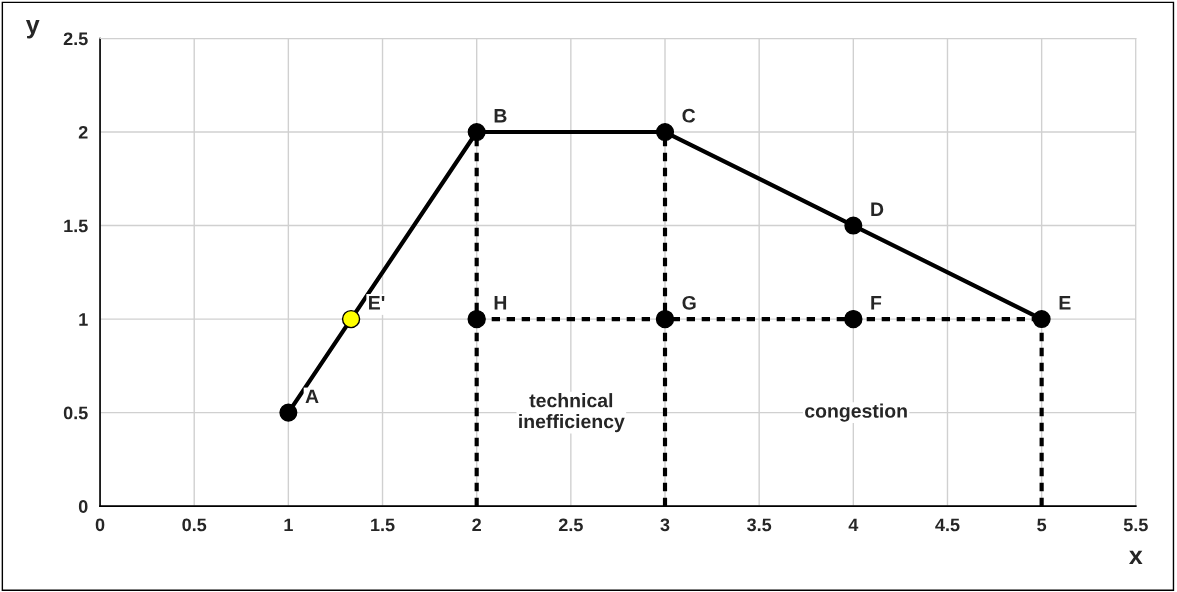 The image size is (1177, 592). I want to click on x-tick-label: 2, so click(476, 525).